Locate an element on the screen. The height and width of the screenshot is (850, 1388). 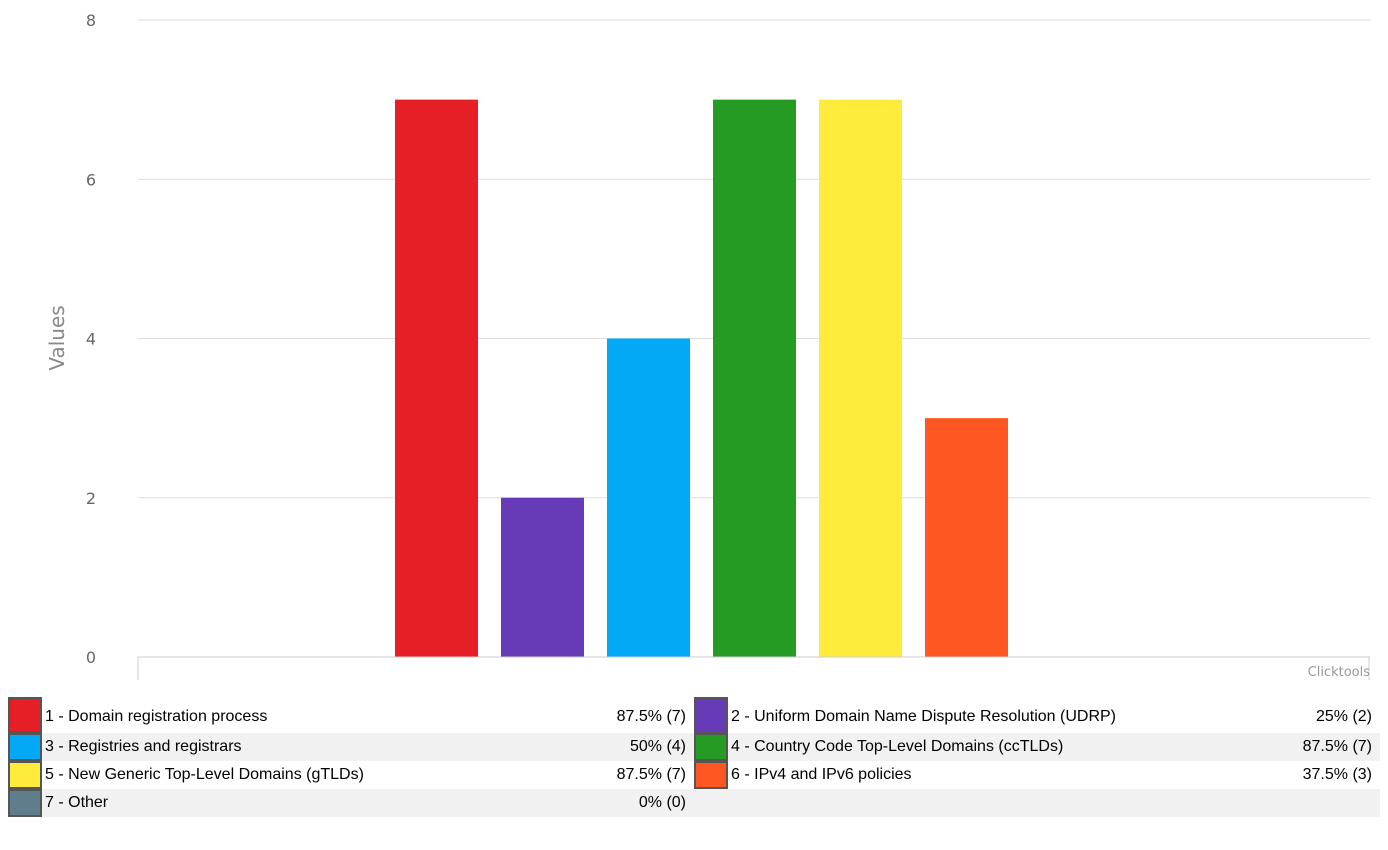
y-tick-label: 2 is located at coordinates (91, 498).